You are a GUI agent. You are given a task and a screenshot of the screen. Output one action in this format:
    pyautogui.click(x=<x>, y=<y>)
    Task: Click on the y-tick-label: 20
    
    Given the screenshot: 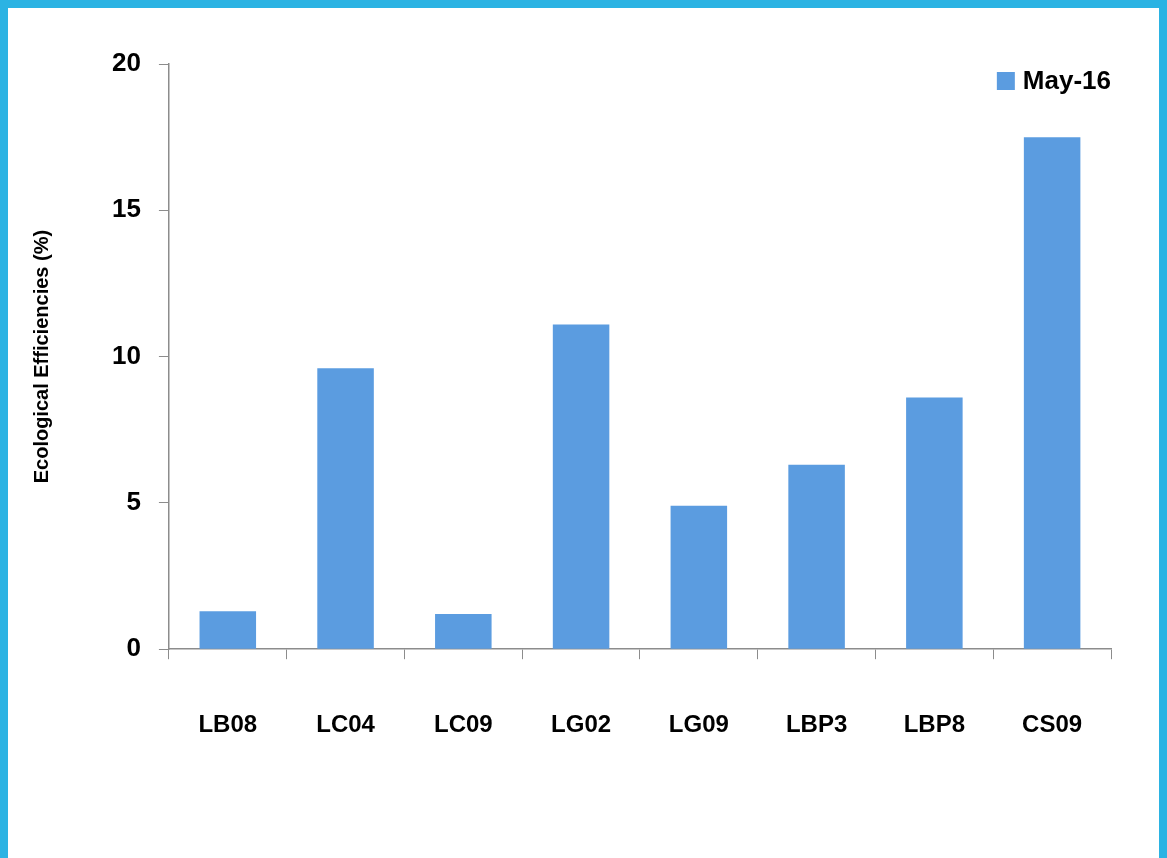 What is the action you would take?
    pyautogui.click(x=126, y=62)
    